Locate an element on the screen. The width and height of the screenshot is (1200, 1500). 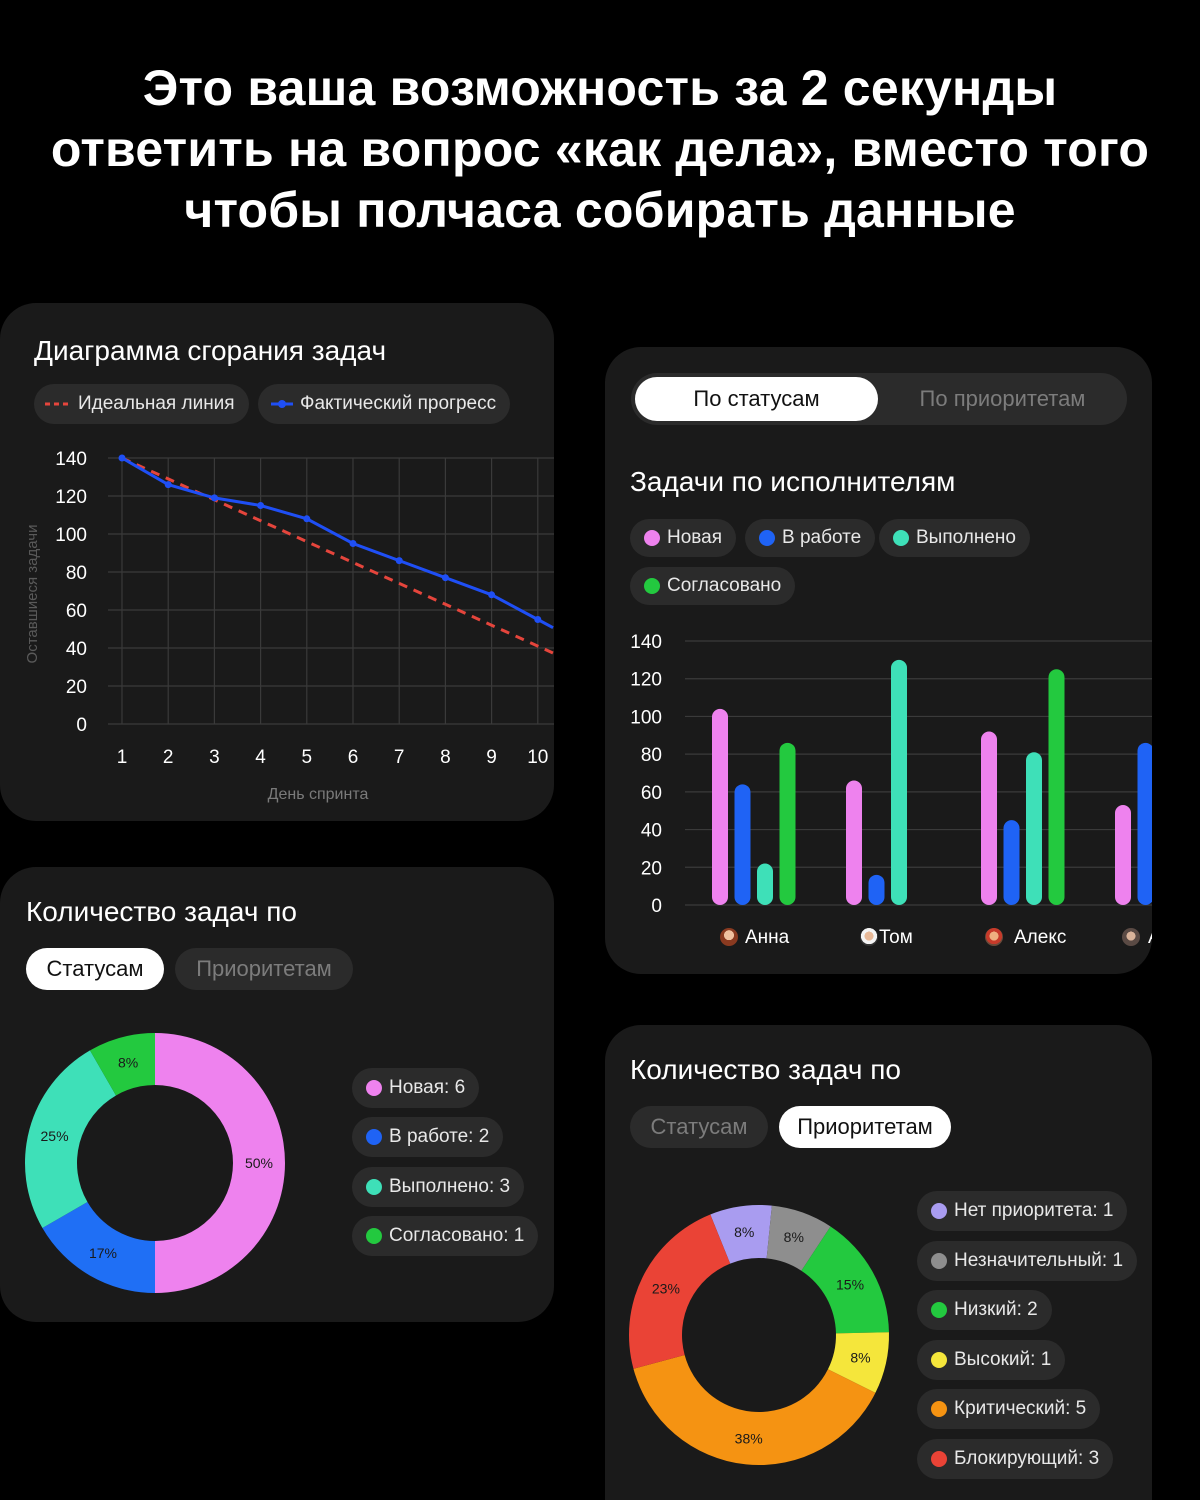
slice-Блокирующий is located at coordinates (680, 1291).